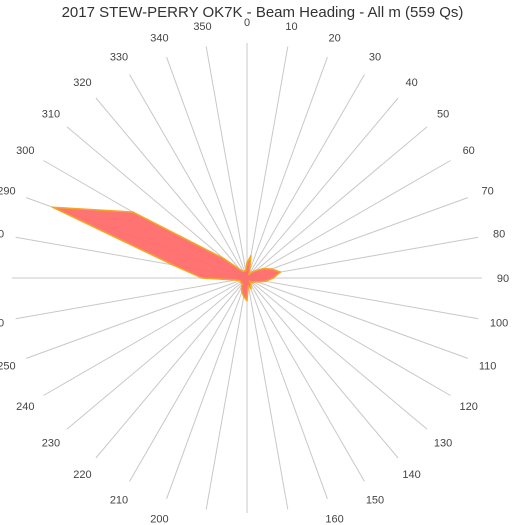 The width and height of the screenshot is (525, 525). Describe the element at coordinates (51, 444) in the screenshot. I see `tick-label-230: 230` at that location.